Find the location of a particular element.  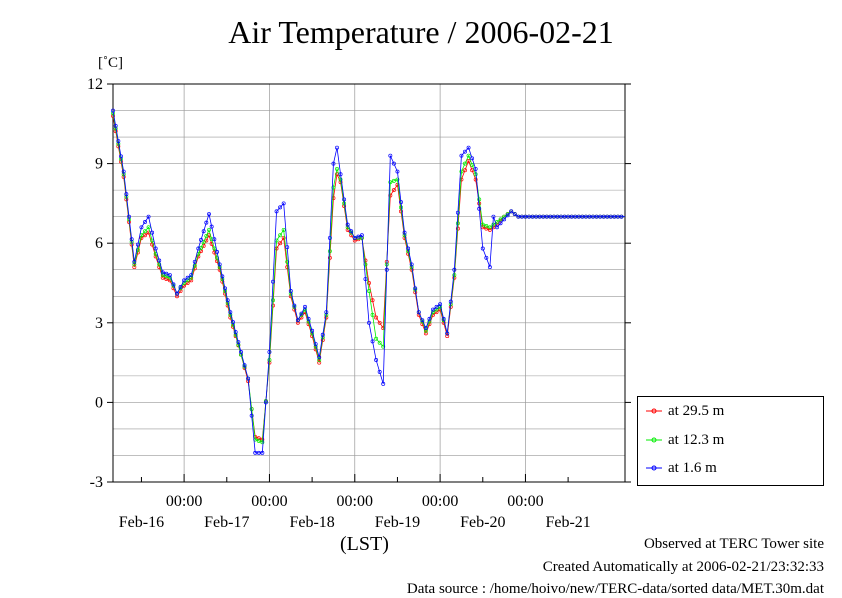

legend-label: at 29.5 m is located at coordinates (696, 410).